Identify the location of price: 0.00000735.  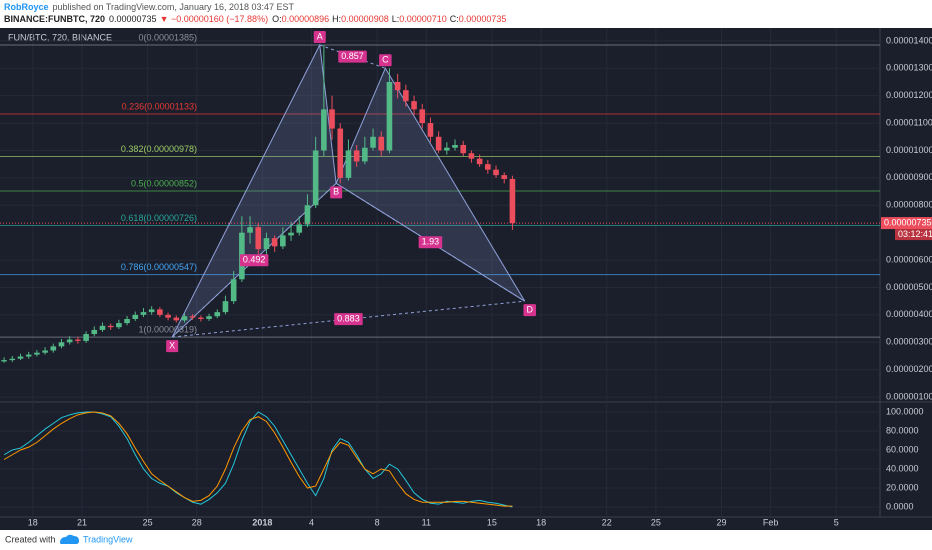
(133, 19).